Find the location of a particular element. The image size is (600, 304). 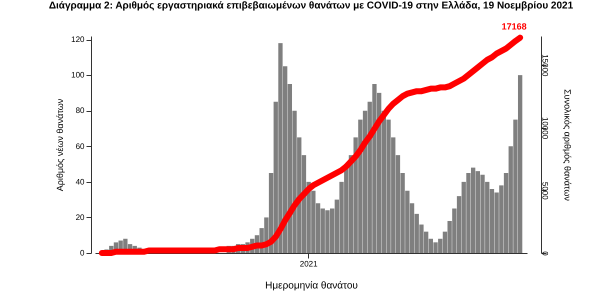

y2-tick-label: 10000 is located at coordinates (545, 128).